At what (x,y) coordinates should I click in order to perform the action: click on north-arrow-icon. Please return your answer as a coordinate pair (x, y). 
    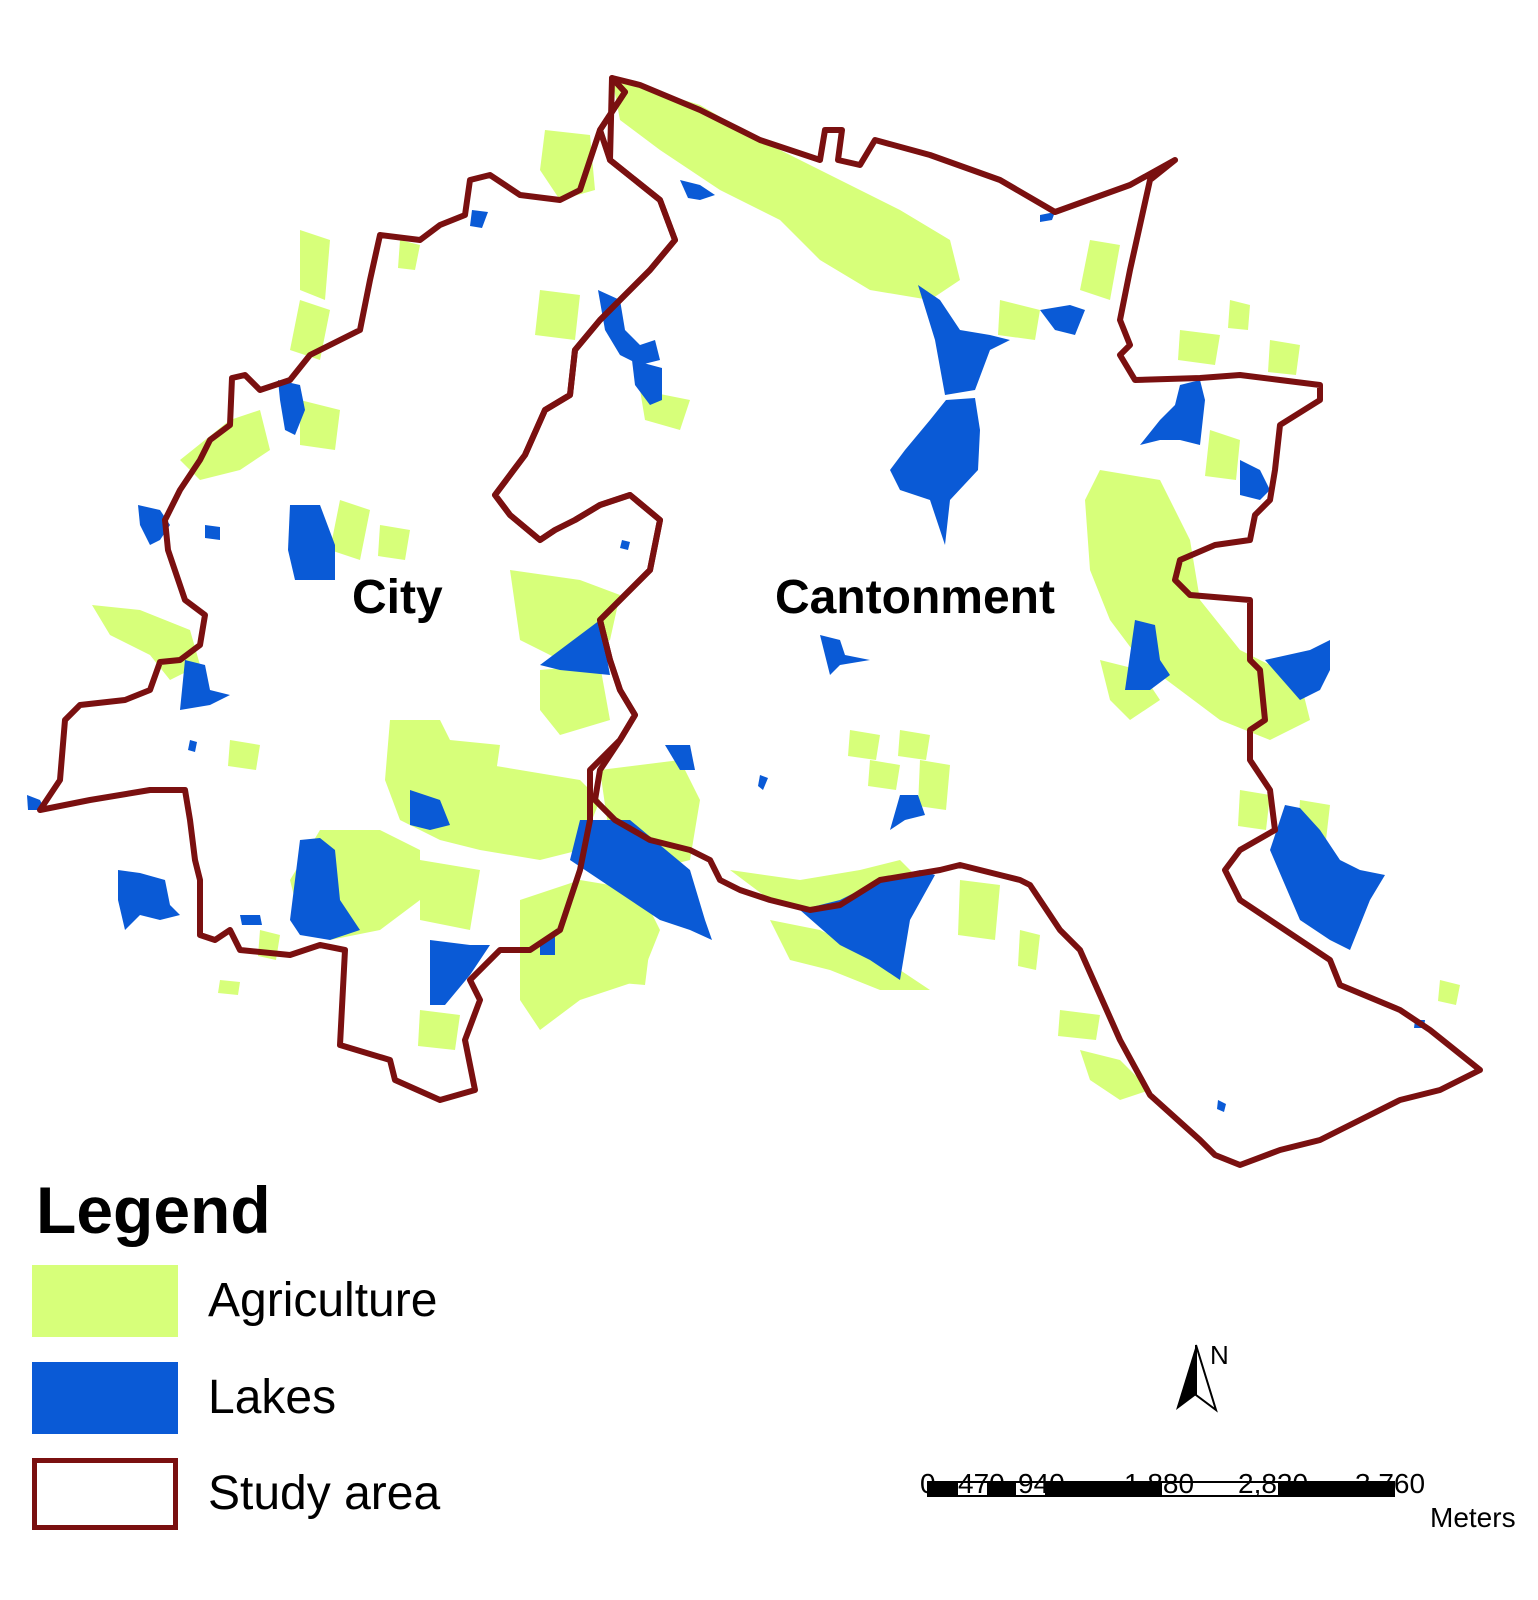
    Looking at the image, I should click on (1197, 1378).